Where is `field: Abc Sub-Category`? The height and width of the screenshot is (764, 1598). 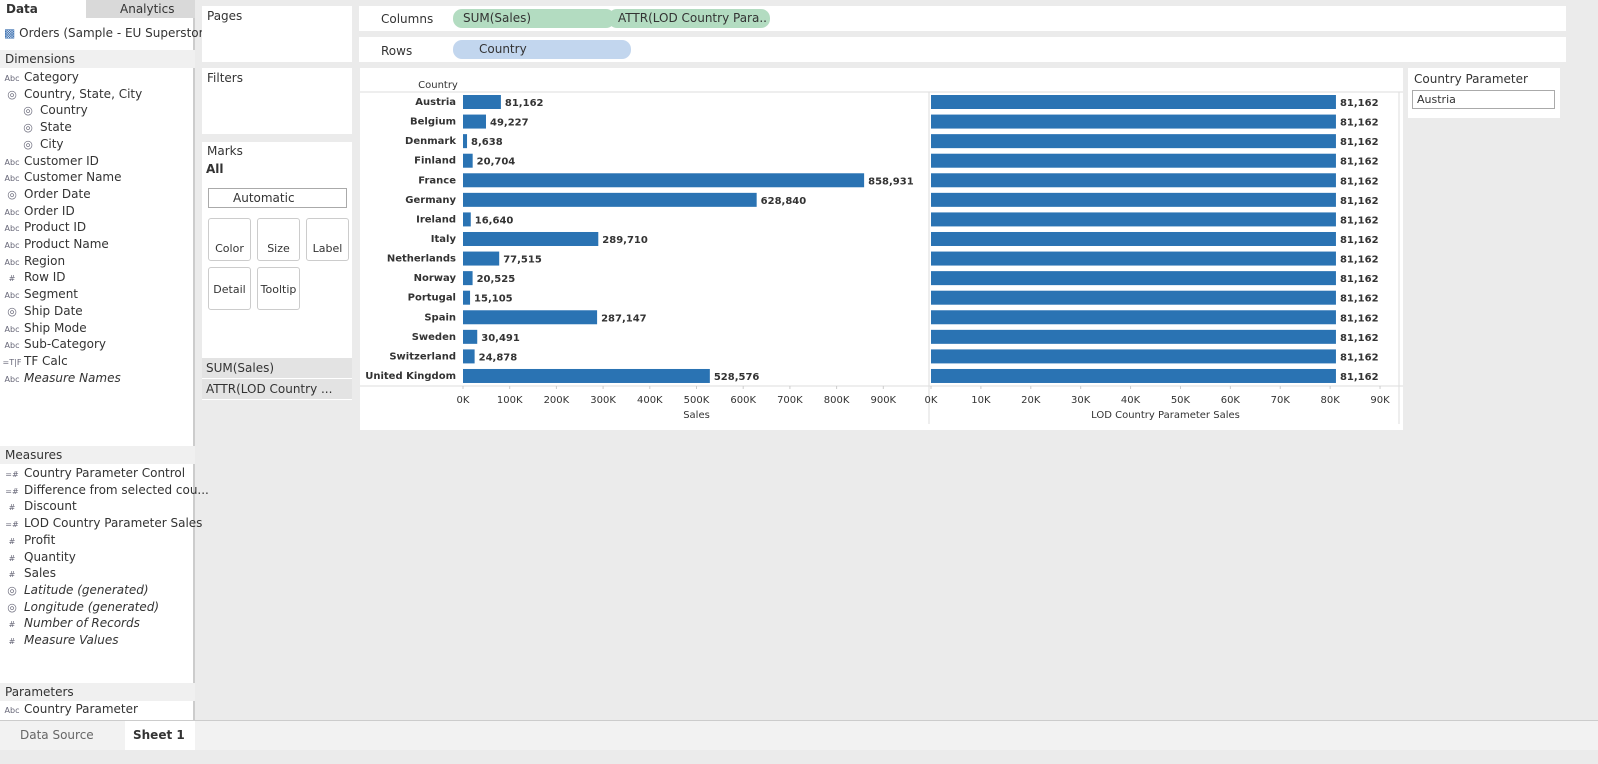
field: Abc Sub-Category is located at coordinates (53, 344).